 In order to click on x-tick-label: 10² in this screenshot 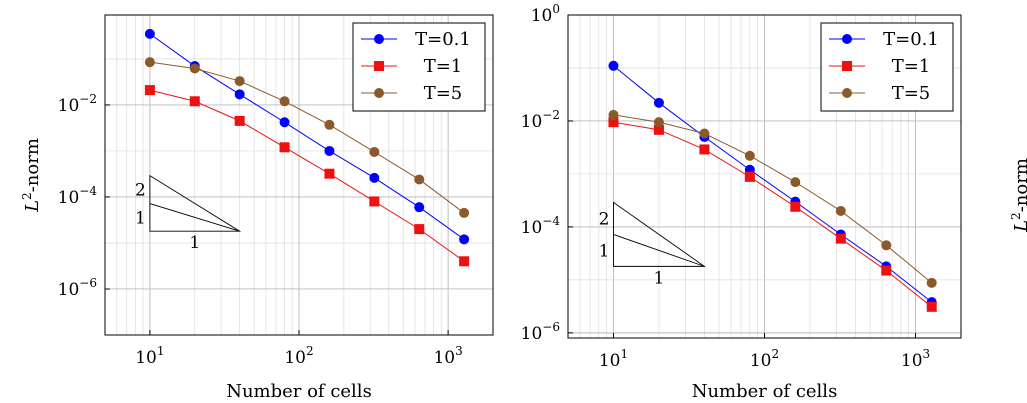, I will do `click(764, 359)`.